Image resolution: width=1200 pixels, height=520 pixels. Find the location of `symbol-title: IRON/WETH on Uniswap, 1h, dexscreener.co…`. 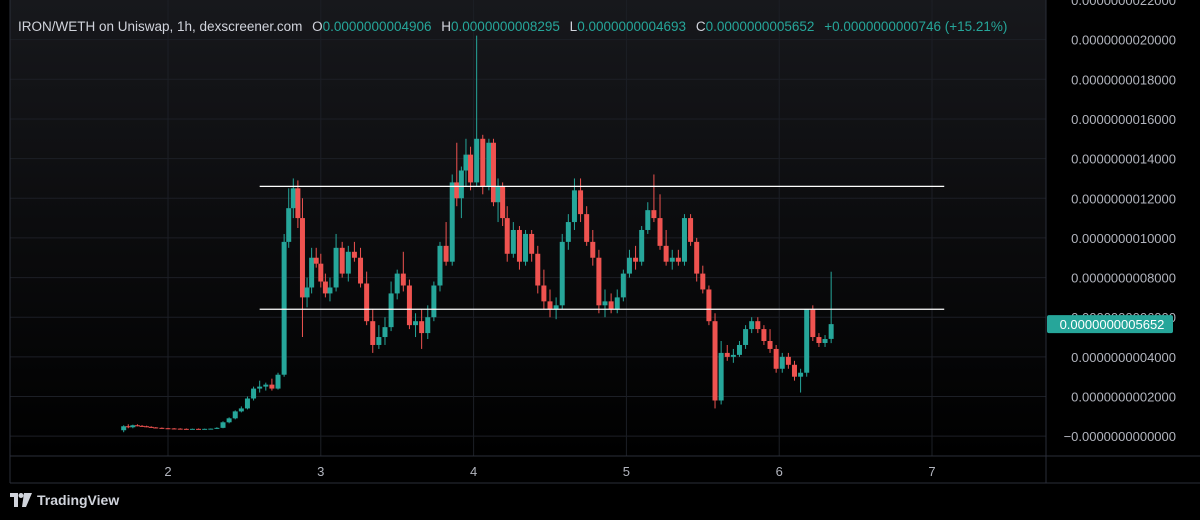

symbol-title: IRON/WETH on Uniswap, 1h, dexscreener.co… is located at coordinates (160, 26).